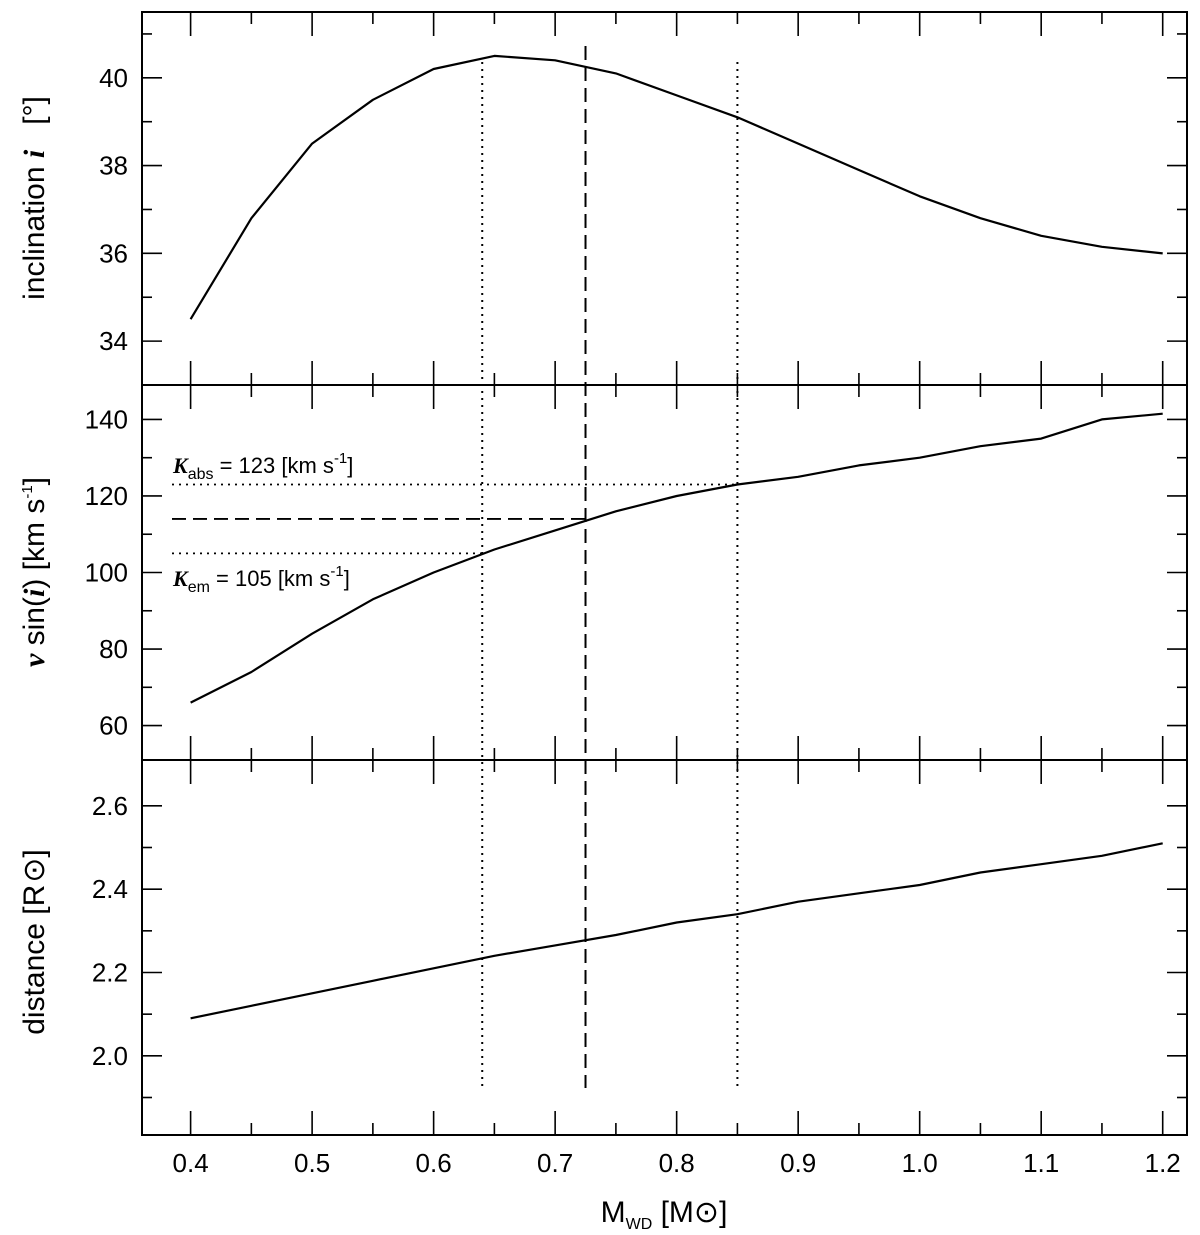 Image resolution: width=1200 pixels, height=1235 pixels. What do you see at coordinates (1163, 1163) in the screenshot?
I see `x-tick-label: 1.2` at bounding box center [1163, 1163].